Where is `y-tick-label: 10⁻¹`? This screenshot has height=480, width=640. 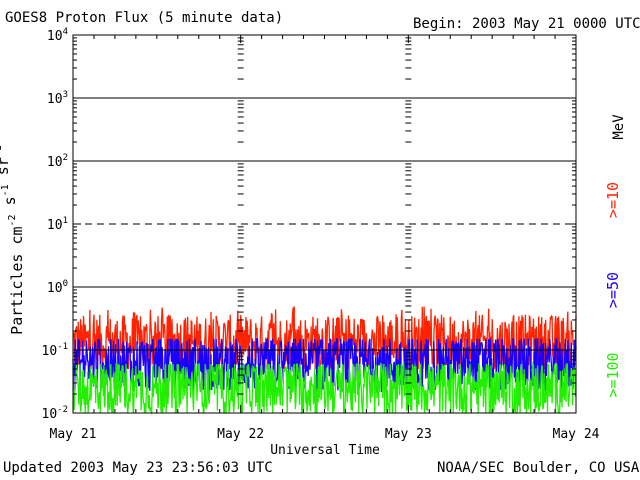
y-tick-label: 10⁻¹ is located at coordinates (55, 350).